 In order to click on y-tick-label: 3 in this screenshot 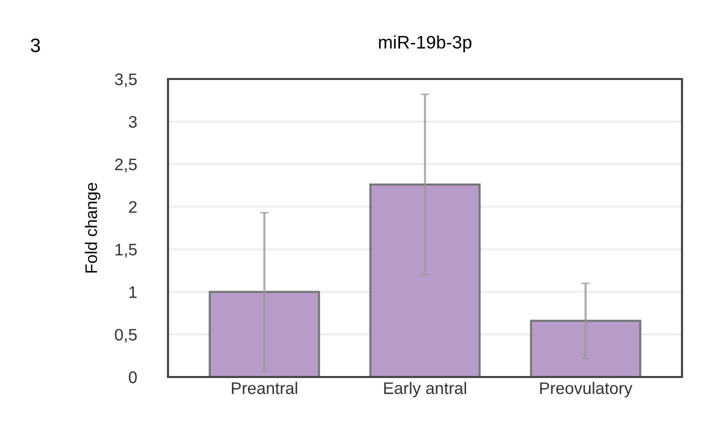, I will do `click(132, 122)`.